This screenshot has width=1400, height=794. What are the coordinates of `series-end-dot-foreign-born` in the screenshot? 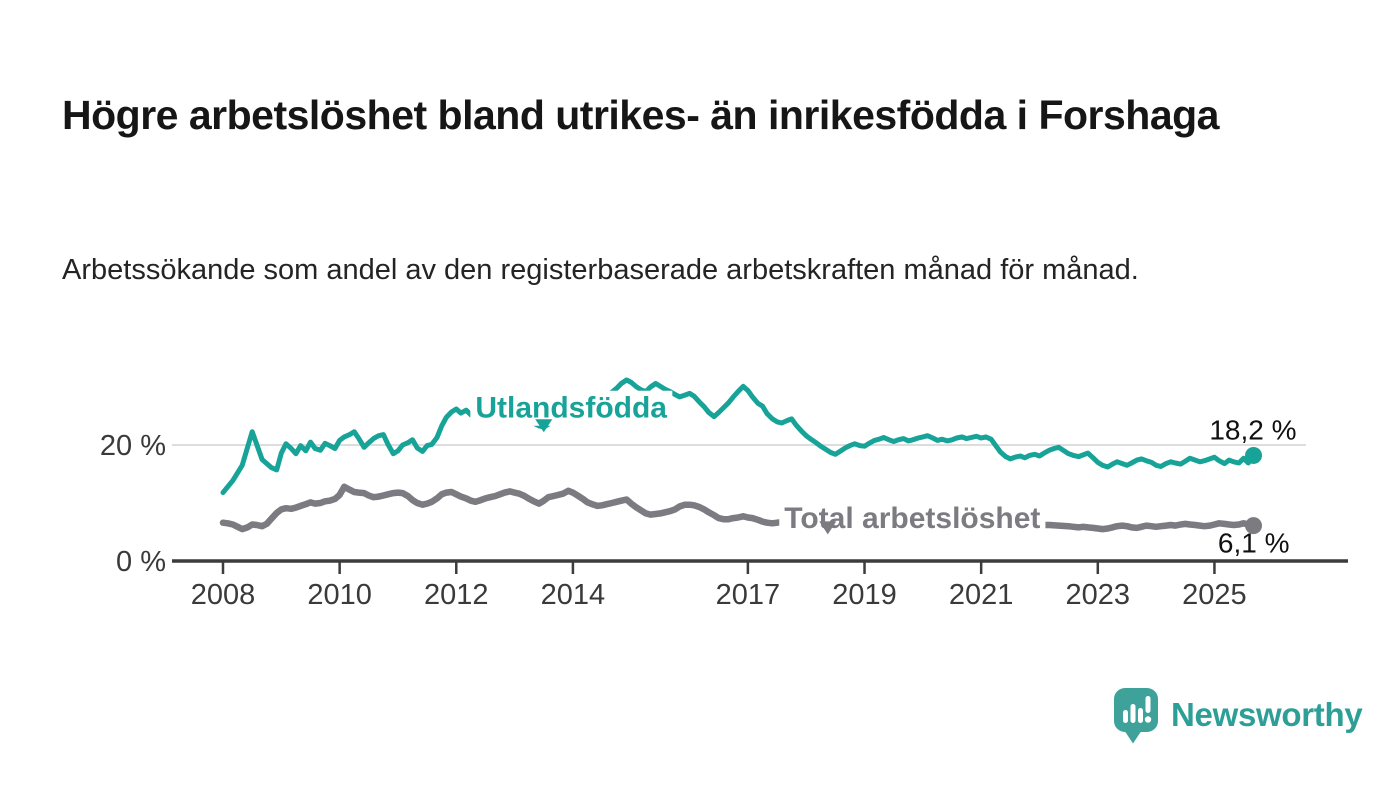 It's located at (1254, 455).